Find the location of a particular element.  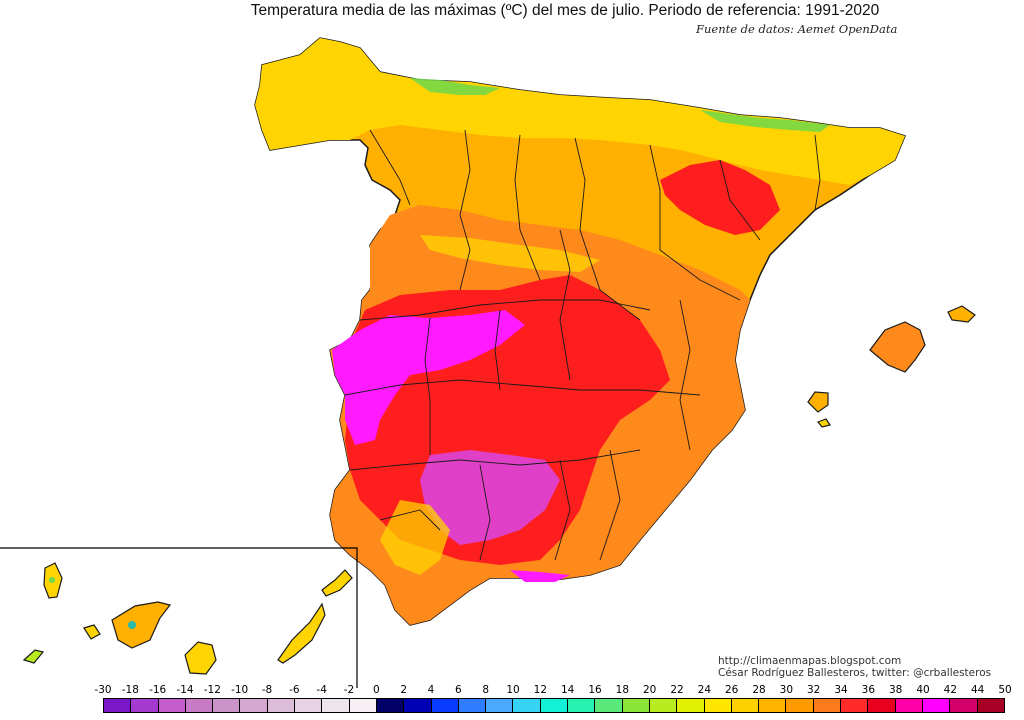

legend-tick-label: 44 is located at coordinates (977, 690).